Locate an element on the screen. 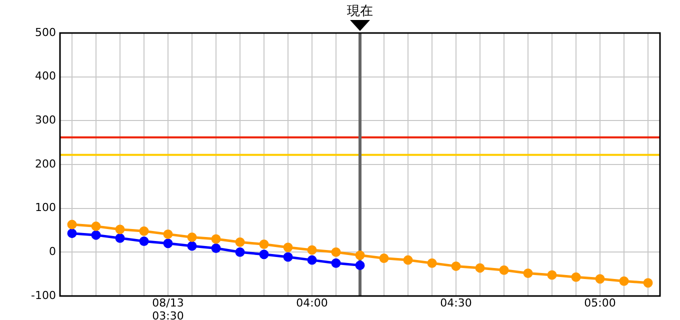 The image size is (680, 320). x-tick-label: 04:30 is located at coordinates (456, 303).